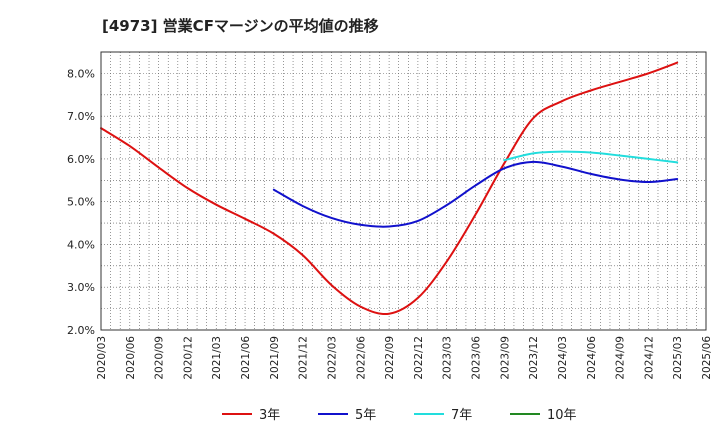  I want to click on x-tick-label: 2022/06, so click(361, 358).